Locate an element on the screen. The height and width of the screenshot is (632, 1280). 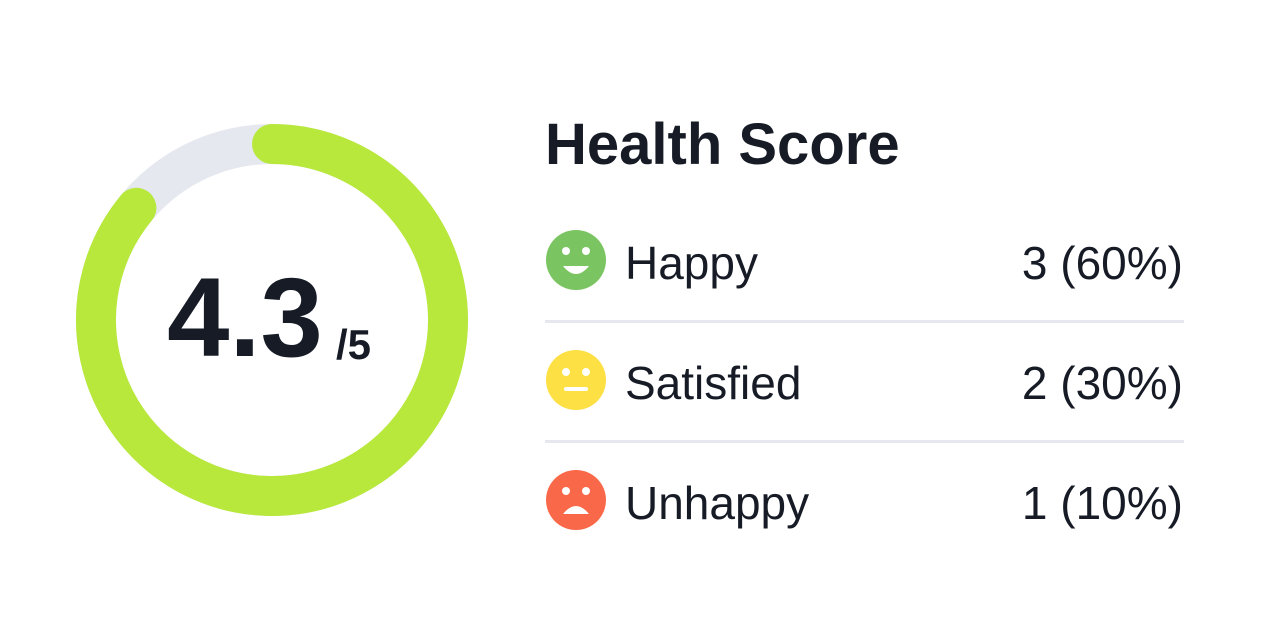
title: Health Score is located at coordinates (722, 144).